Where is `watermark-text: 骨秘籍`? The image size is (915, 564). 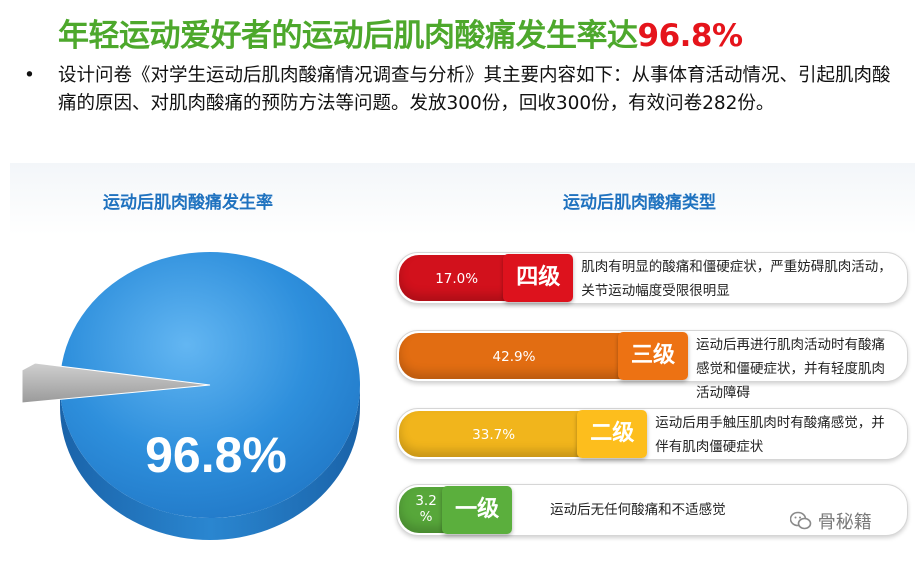
watermark-text: 骨秘籍 is located at coordinates (844, 522).